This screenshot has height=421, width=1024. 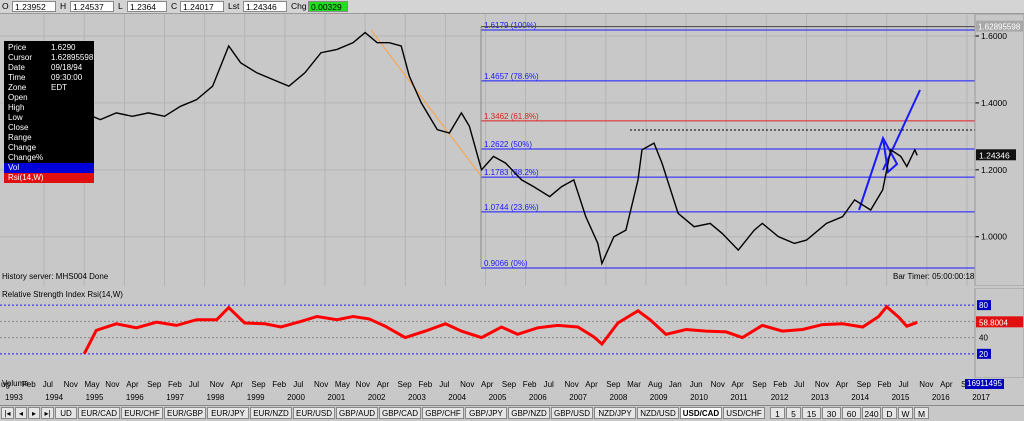 I want to click on symbol-tab: USD/CHF, so click(x=744, y=413).